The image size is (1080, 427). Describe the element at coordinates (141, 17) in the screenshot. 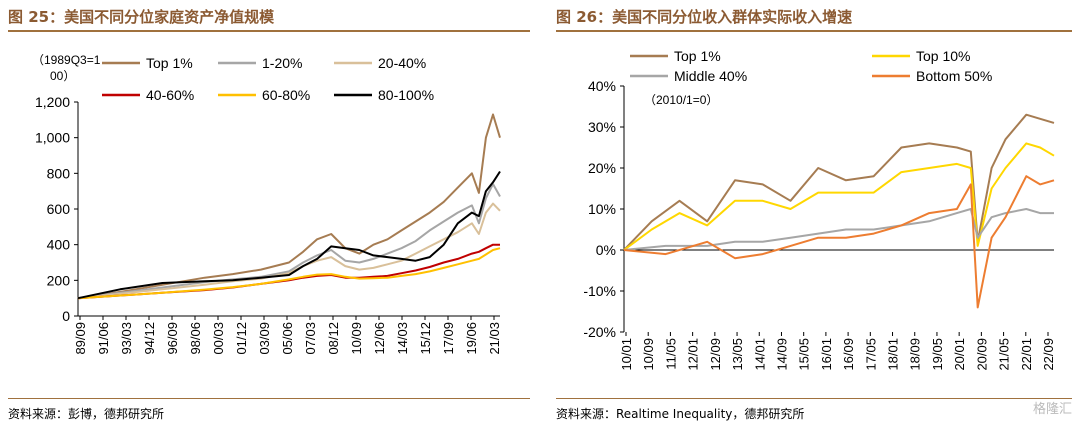

I see `left-chart-title: 图 25：美国不同分位家庭资产净值规模` at that location.